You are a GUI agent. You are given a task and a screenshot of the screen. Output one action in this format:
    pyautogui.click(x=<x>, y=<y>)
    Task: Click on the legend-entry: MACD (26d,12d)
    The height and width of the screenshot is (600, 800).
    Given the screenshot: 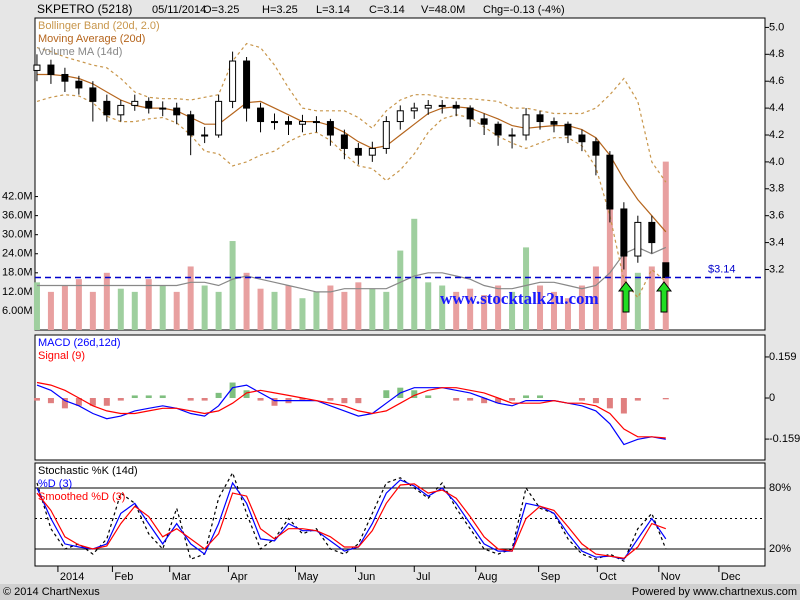 What is the action you would take?
    pyautogui.click(x=79, y=343)
    